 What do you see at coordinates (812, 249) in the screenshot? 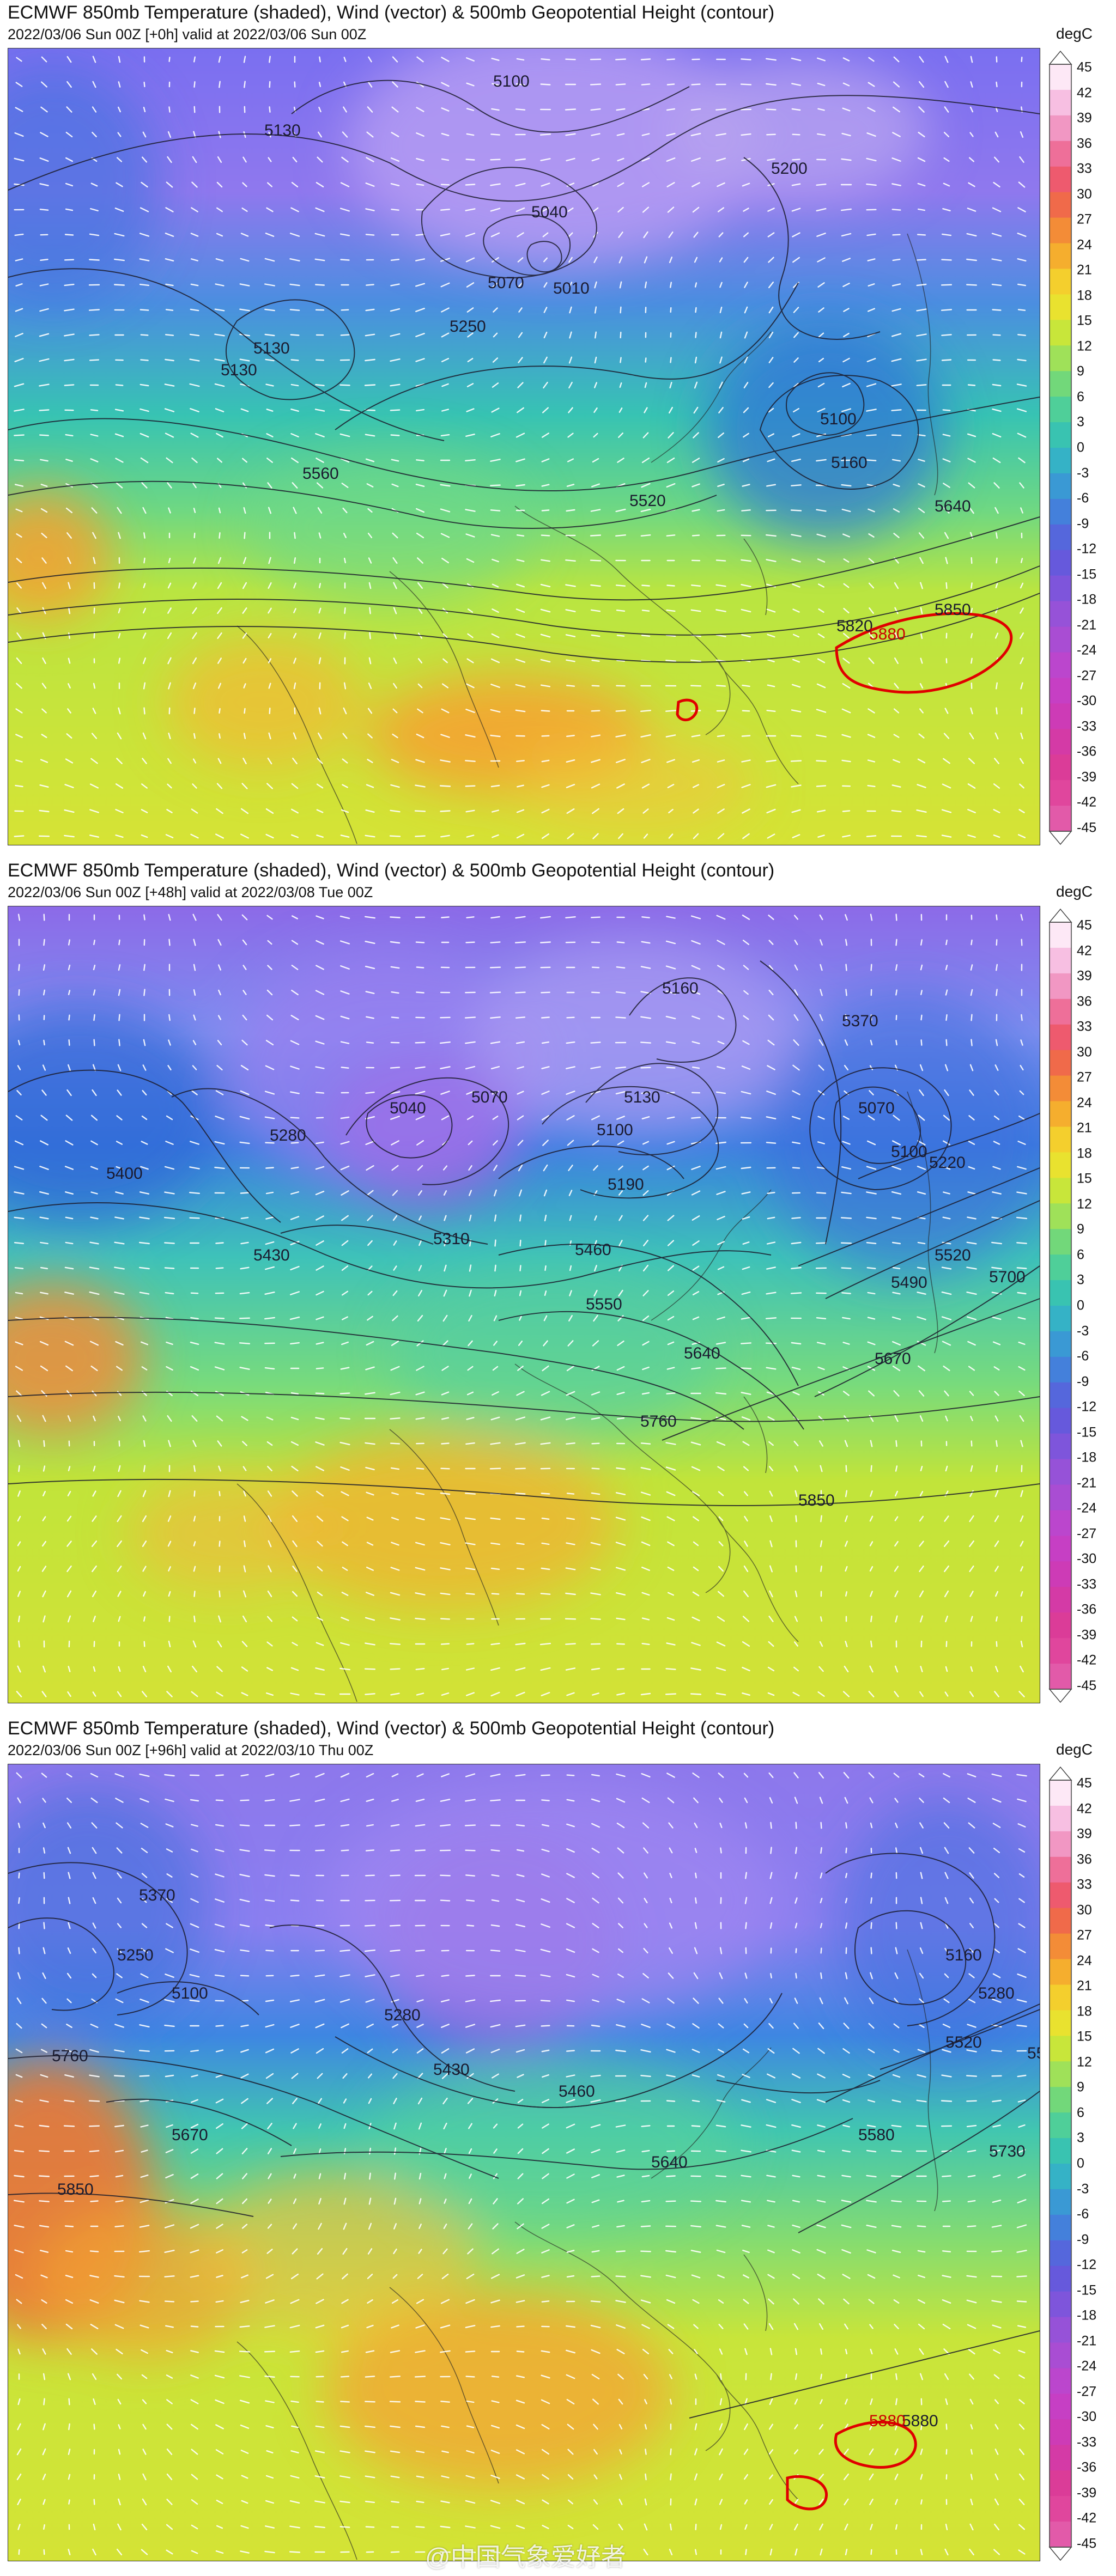
I see `height-contour` at bounding box center [812, 249].